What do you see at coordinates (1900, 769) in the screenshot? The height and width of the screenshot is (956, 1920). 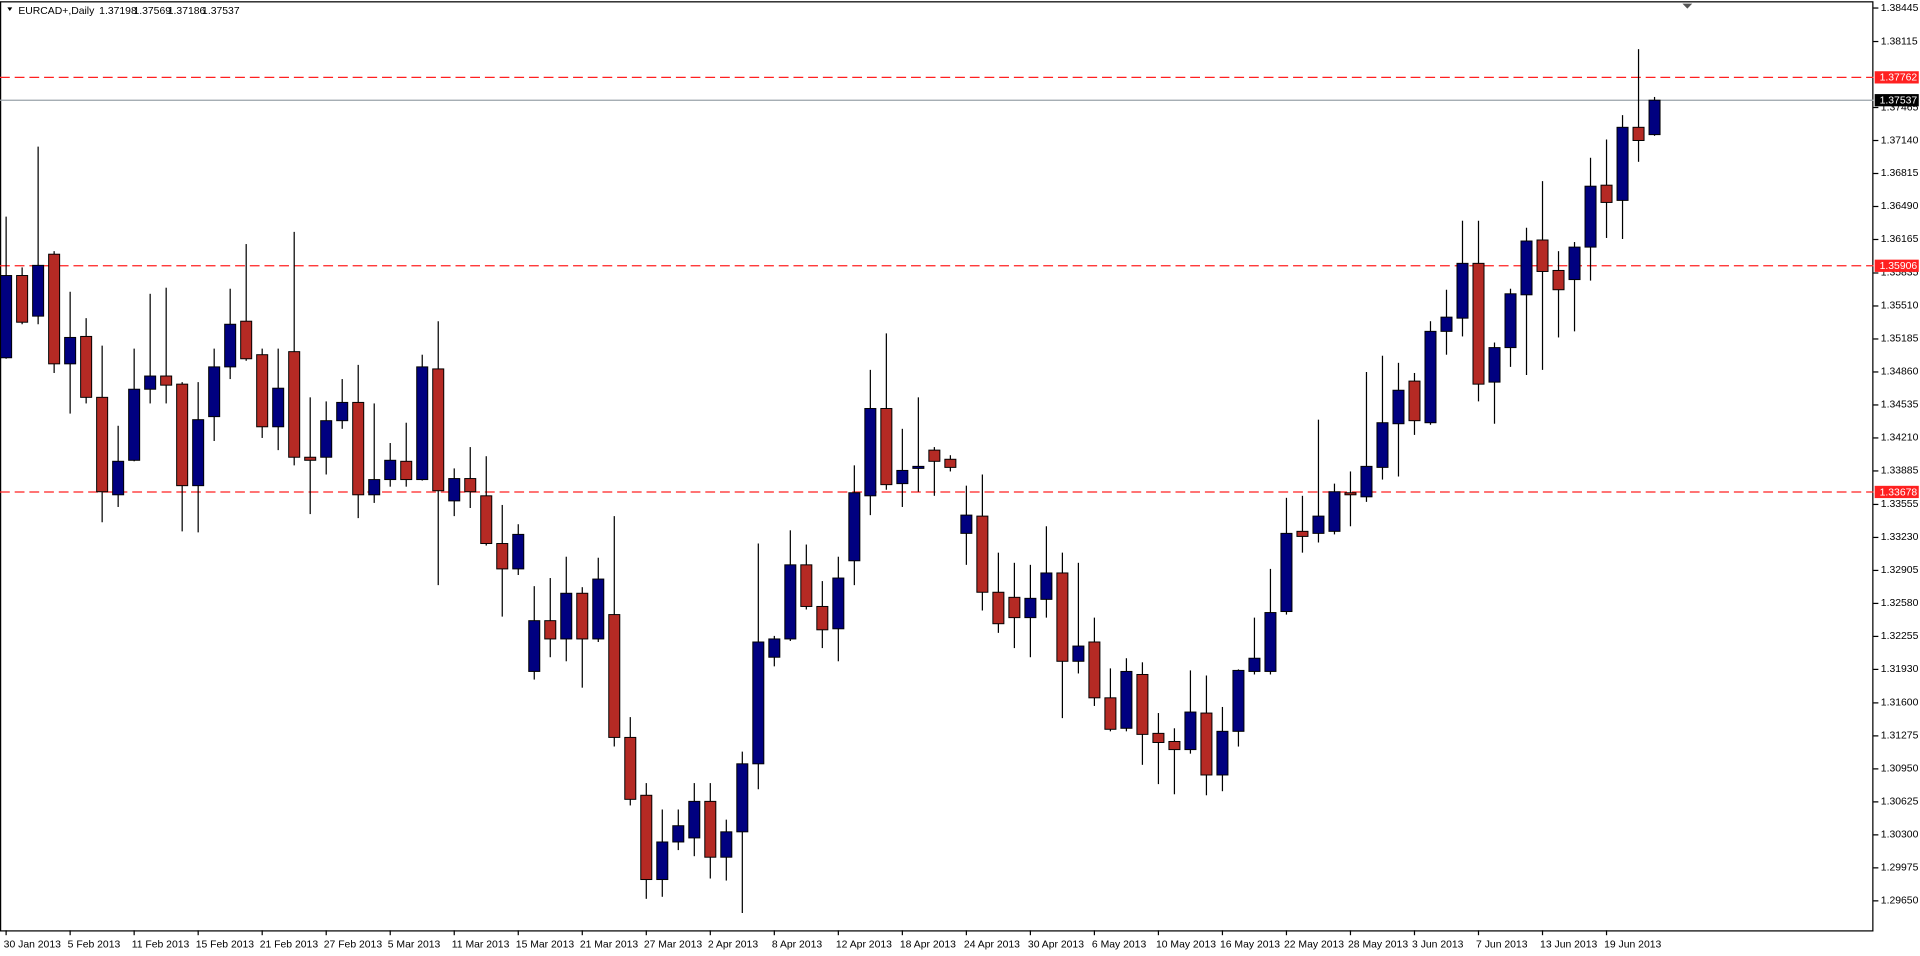 I see `y-tick-label: 1.30950` at bounding box center [1900, 769].